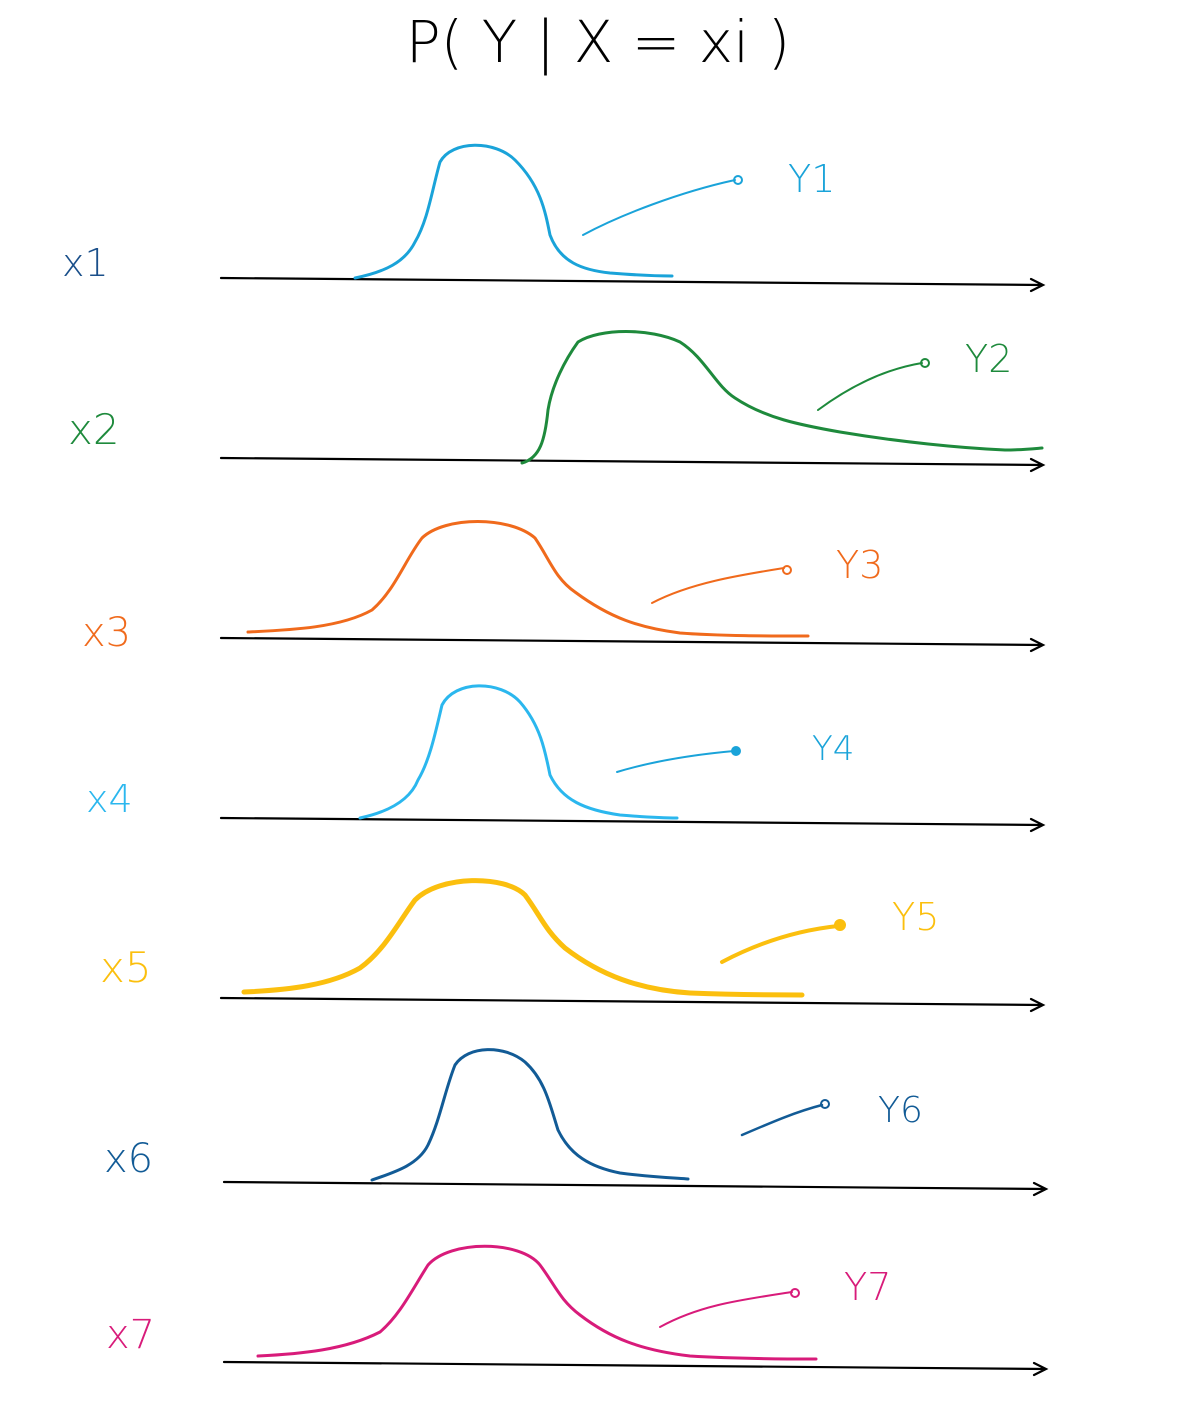 Image resolution: width=1180 pixels, height=1404 pixels. I want to click on pointer-dot-y3, so click(787, 570).